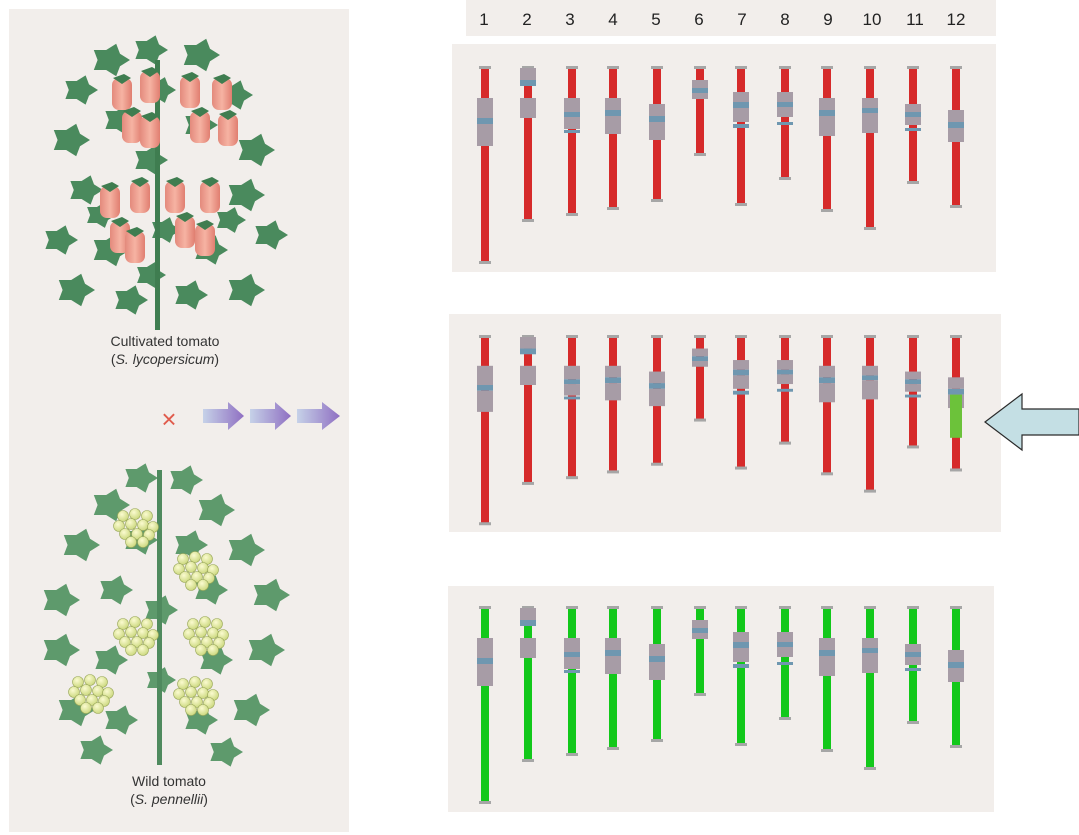  I want to click on chromosome-number: 6, so click(699, 19).